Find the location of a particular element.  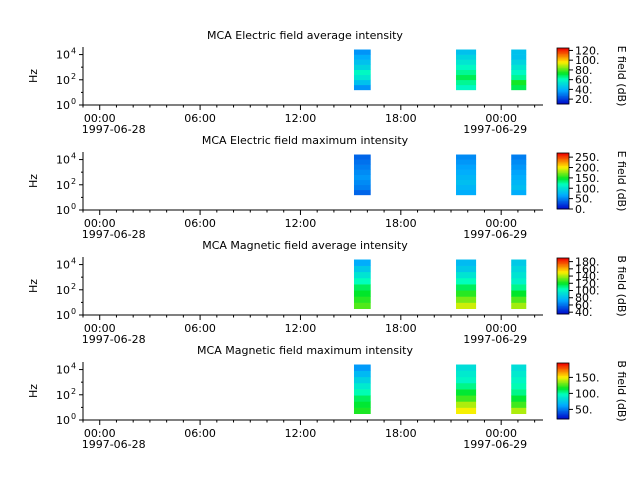

spectrogram-cell-seg3-row2 is located at coordinates (519, 404).